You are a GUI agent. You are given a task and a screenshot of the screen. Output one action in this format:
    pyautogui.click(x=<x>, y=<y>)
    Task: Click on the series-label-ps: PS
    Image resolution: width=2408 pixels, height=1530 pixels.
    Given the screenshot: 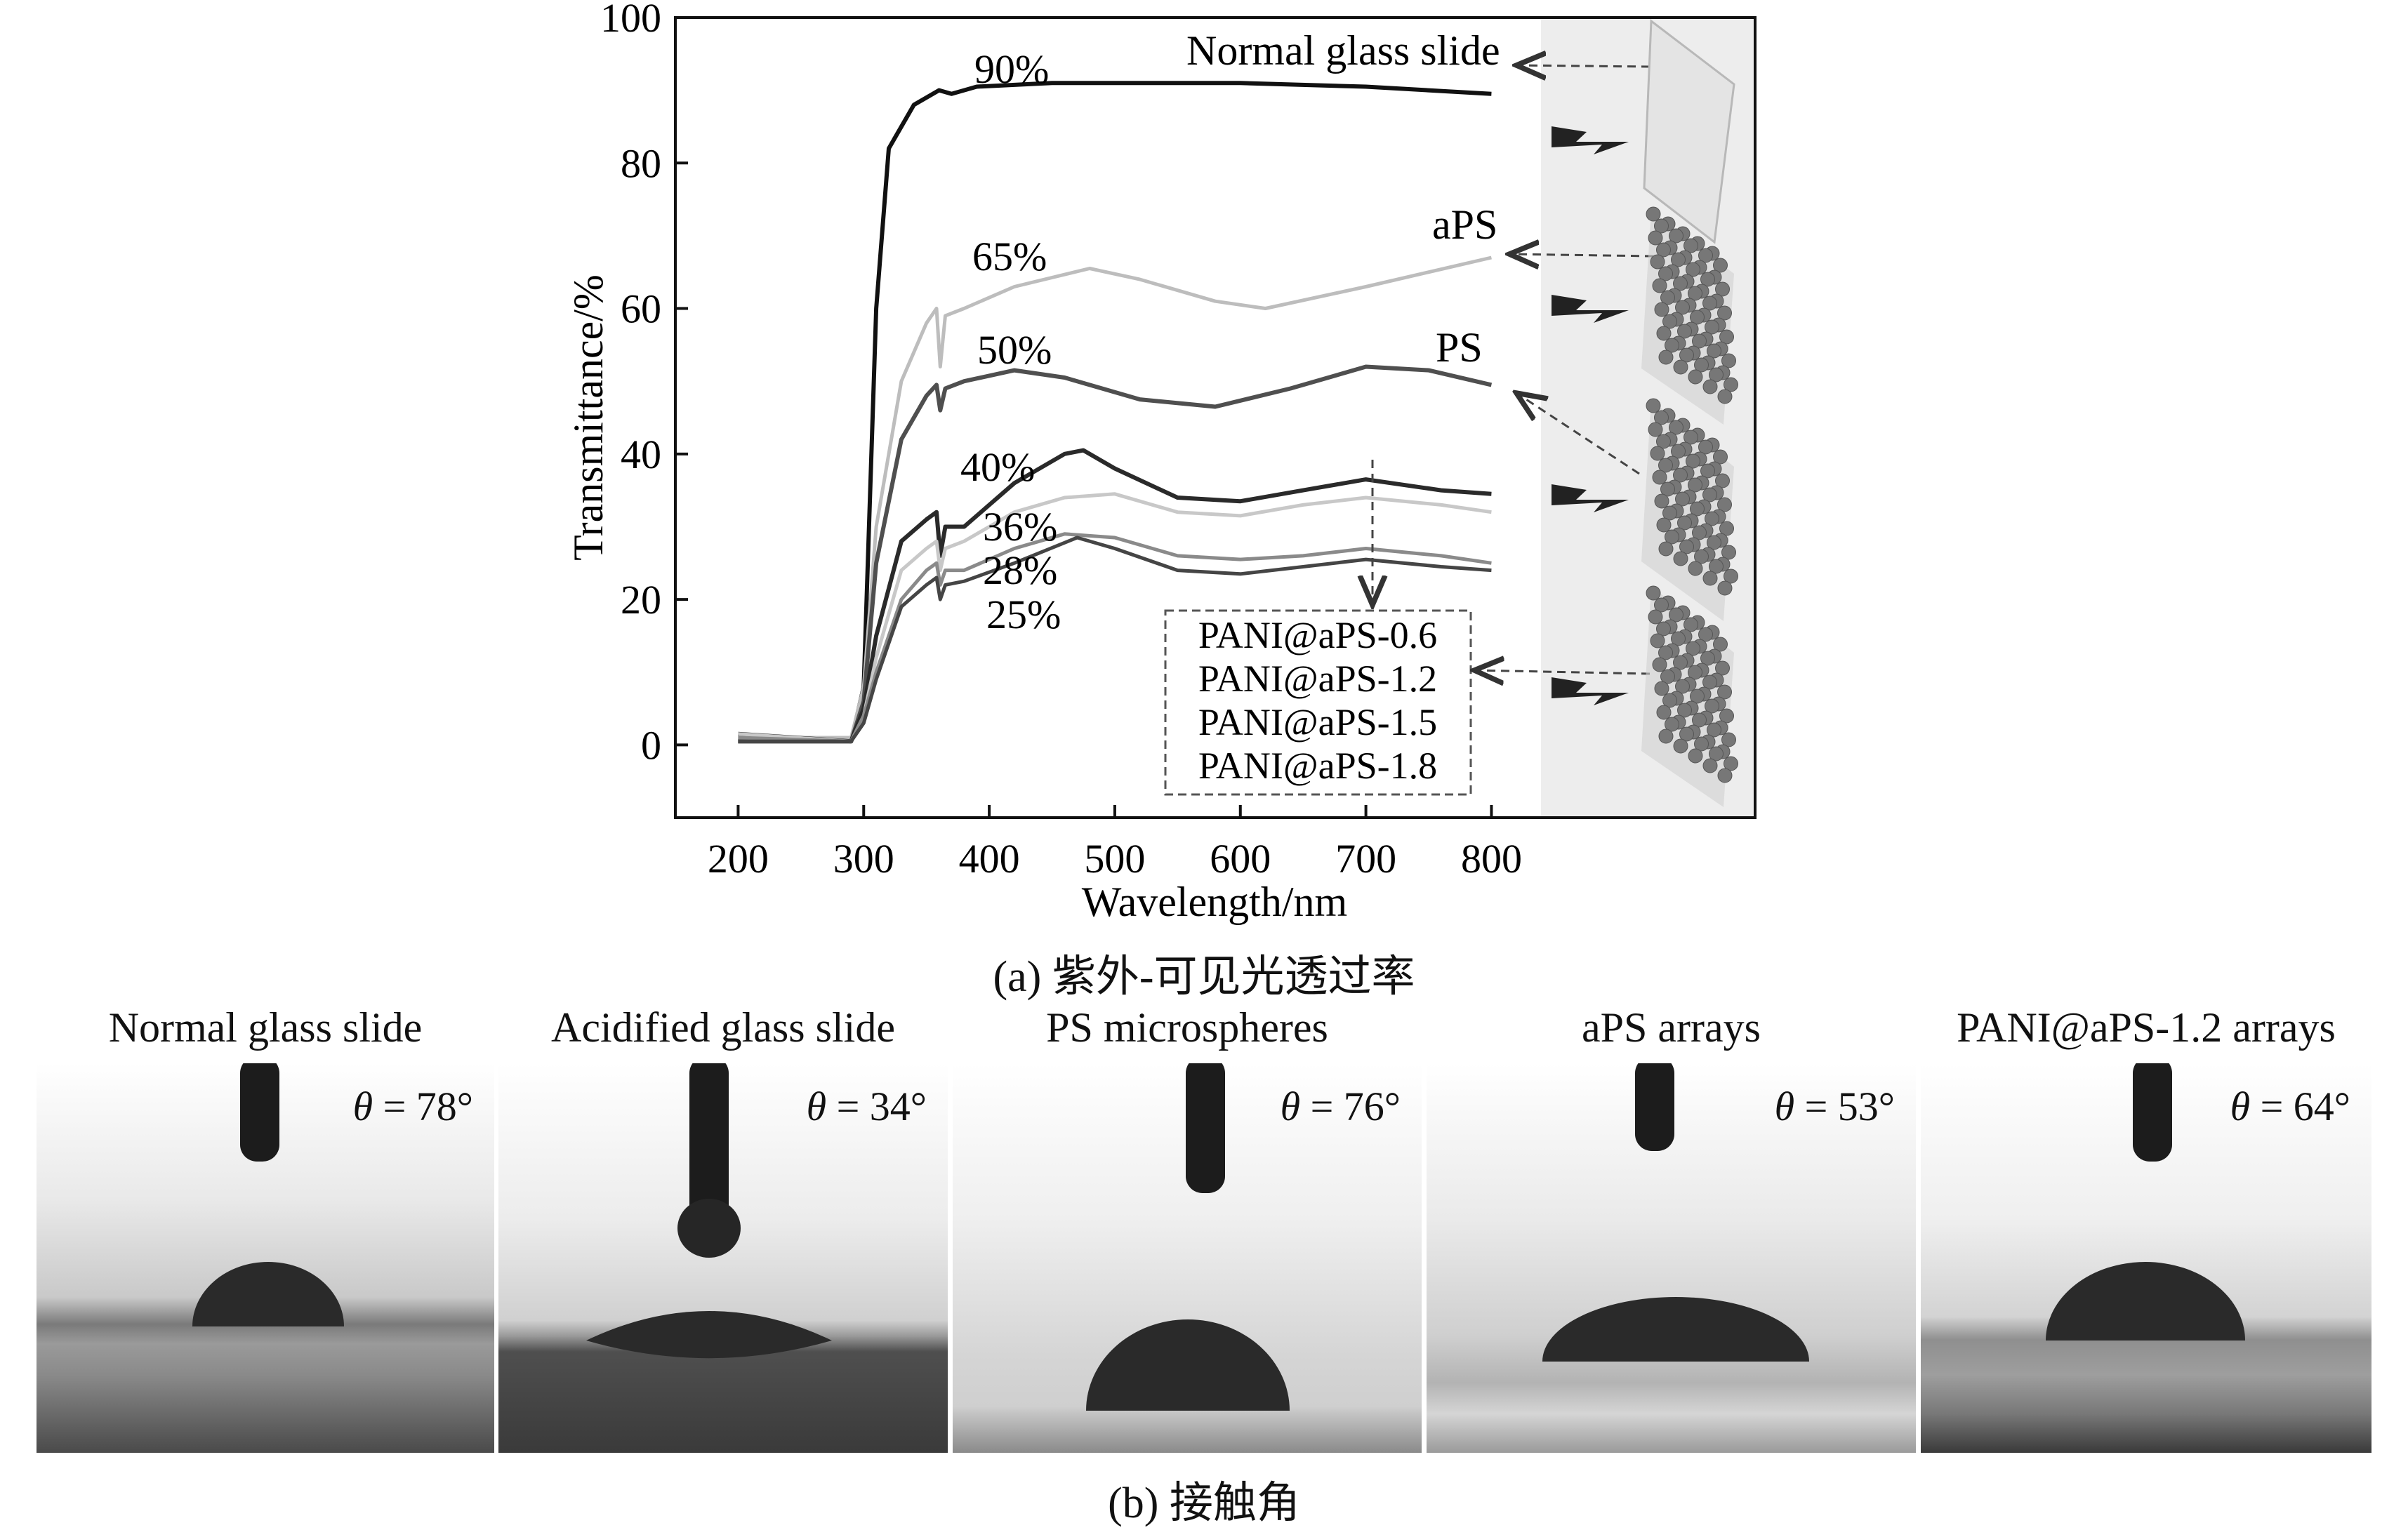 What is the action you would take?
    pyautogui.click(x=1459, y=347)
    